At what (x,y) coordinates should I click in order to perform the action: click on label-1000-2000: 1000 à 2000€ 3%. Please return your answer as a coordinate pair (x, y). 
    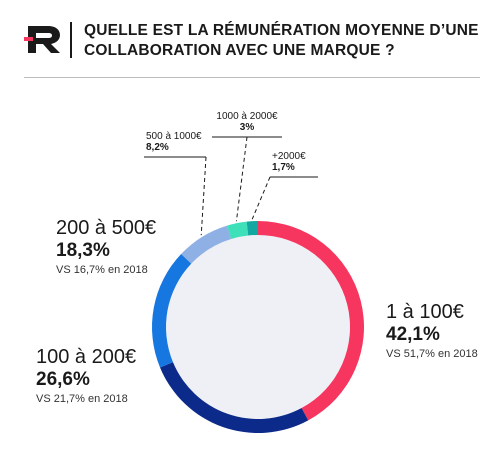
    Looking at the image, I should click on (247, 122).